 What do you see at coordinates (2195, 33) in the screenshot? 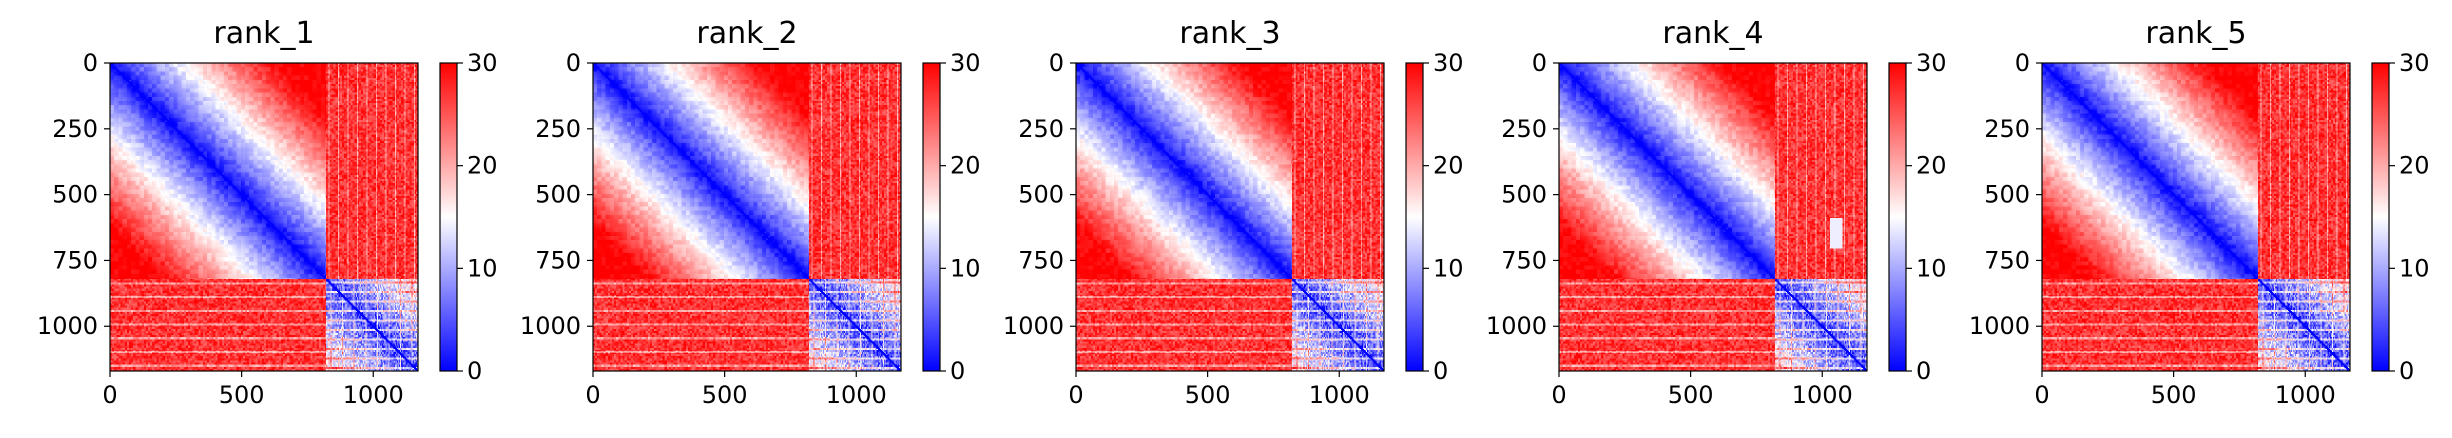
I see `chart-title: rank_5` at bounding box center [2195, 33].